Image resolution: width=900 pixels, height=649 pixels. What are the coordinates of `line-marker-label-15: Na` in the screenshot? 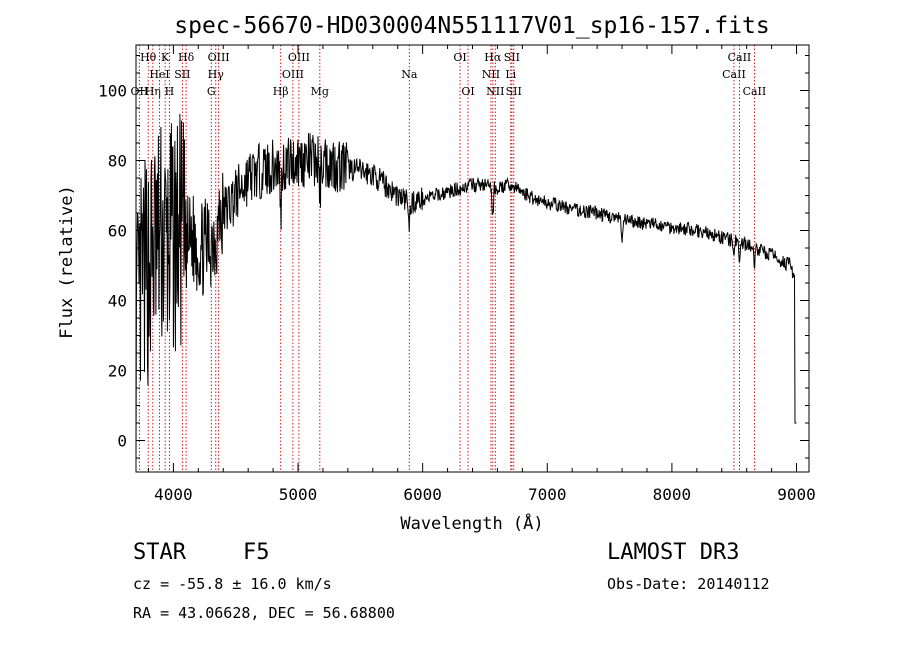 It's located at (409, 74).